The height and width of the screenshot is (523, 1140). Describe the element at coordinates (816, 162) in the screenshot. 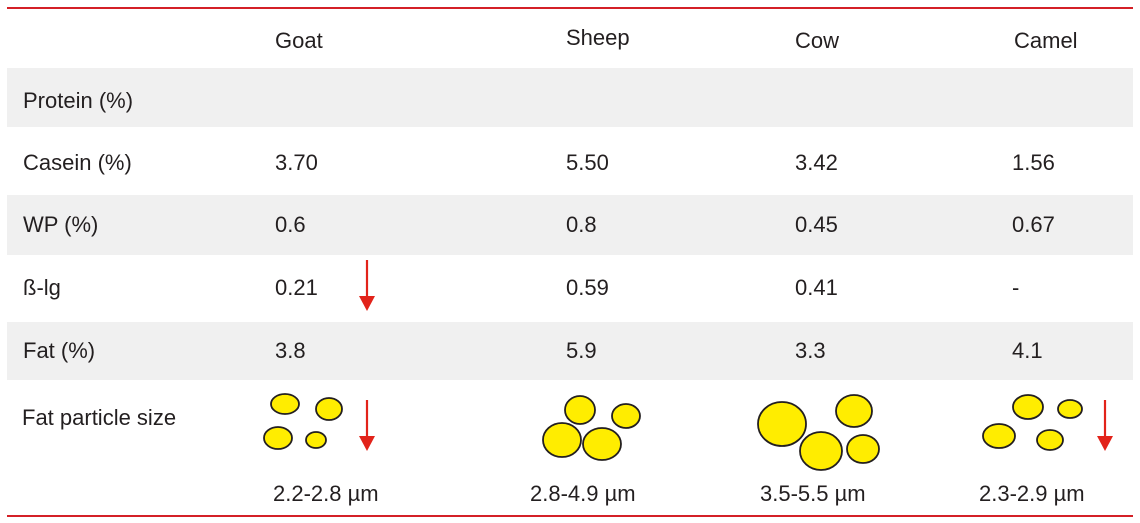

I see `cell-casein-cow: 3.42` at that location.